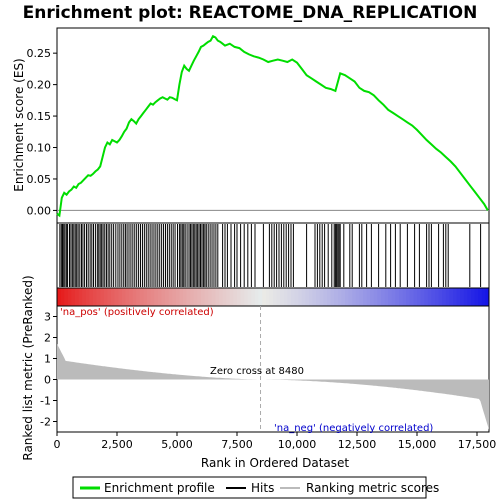 The width and height of the screenshot is (500, 500). Describe the element at coordinates (39, 179) in the screenshot. I see `es-tick-label: 0.05` at that location.